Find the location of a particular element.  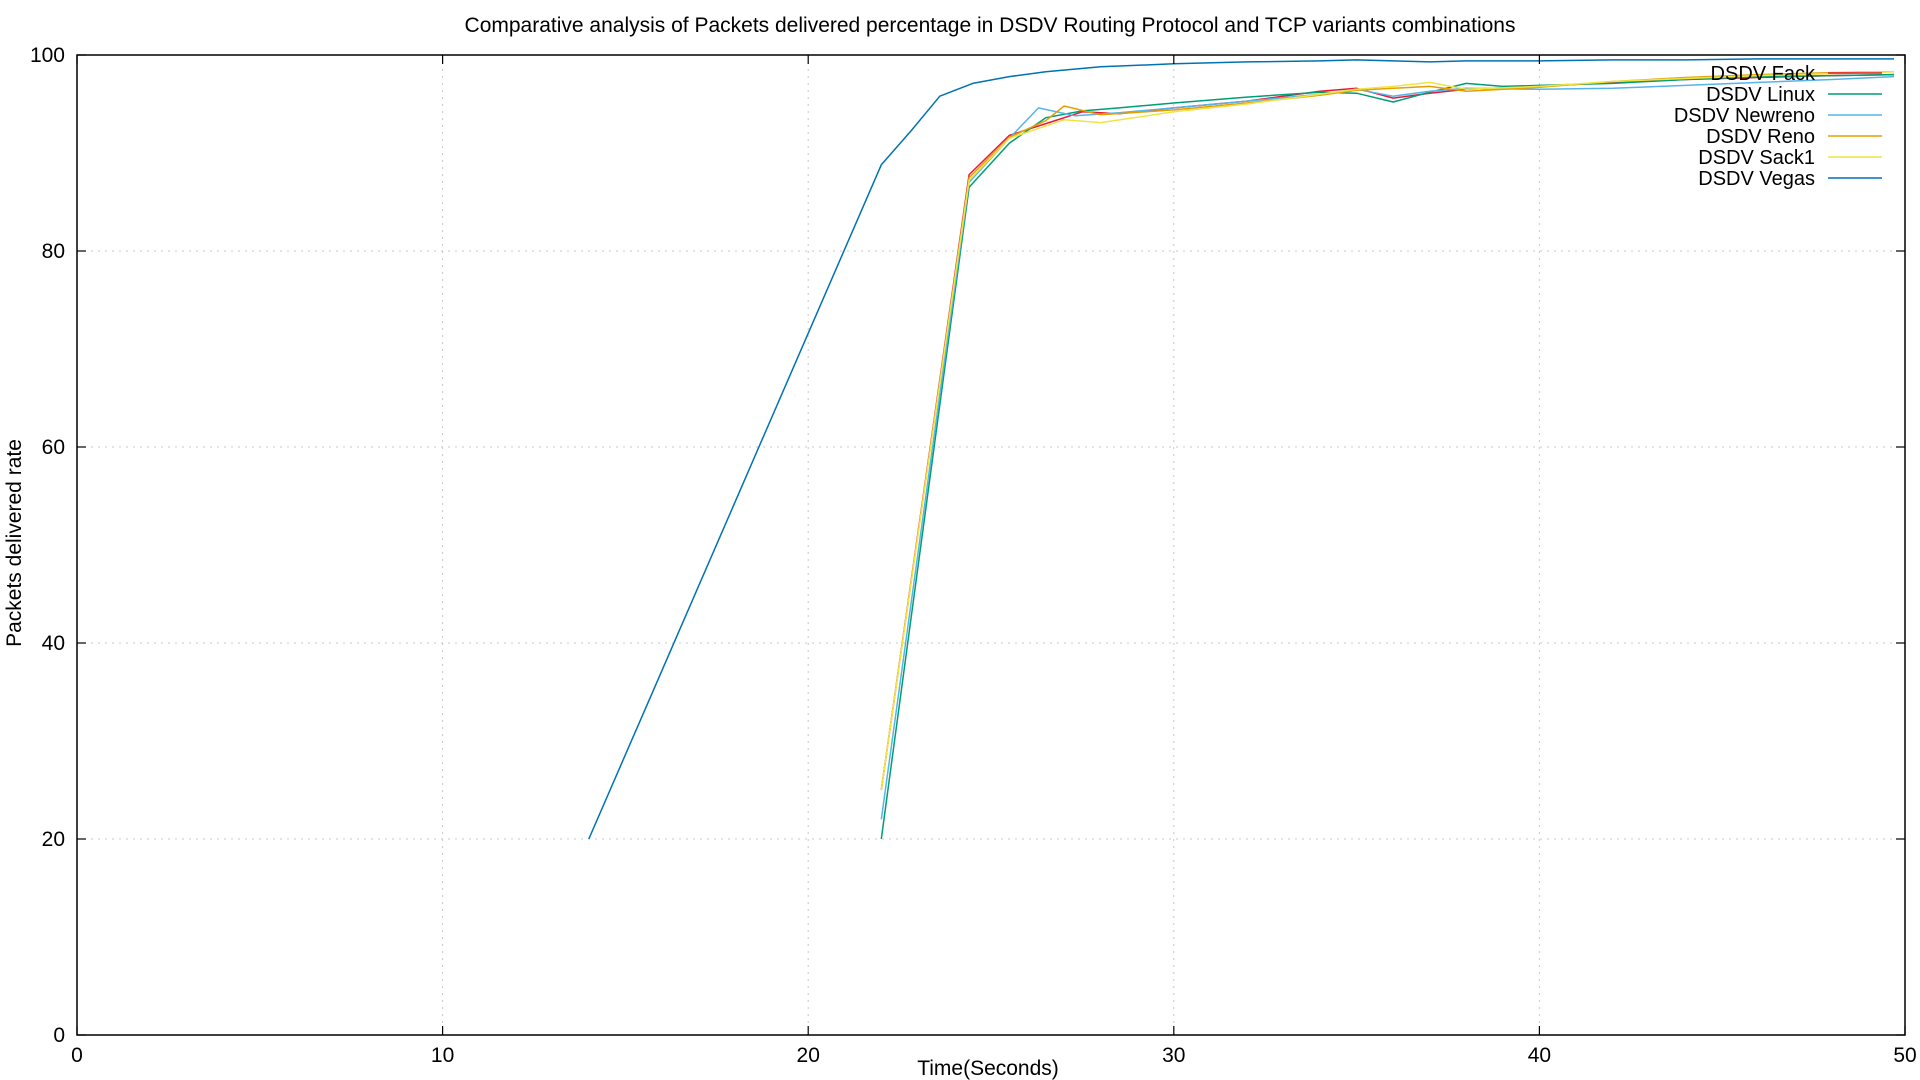

x-tick-label: 0 is located at coordinates (77, 1055).